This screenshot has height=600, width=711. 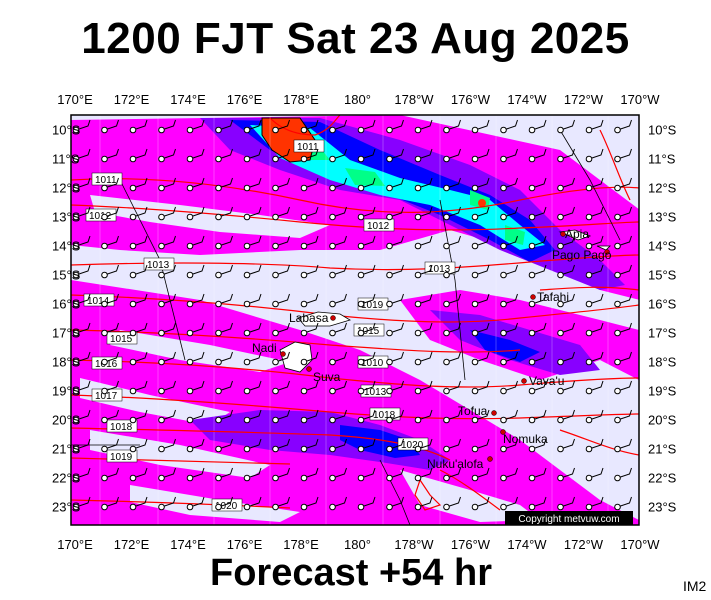 What do you see at coordinates (470, 544) in the screenshot?
I see `longitude-label-bottom: 176°W` at bounding box center [470, 544].